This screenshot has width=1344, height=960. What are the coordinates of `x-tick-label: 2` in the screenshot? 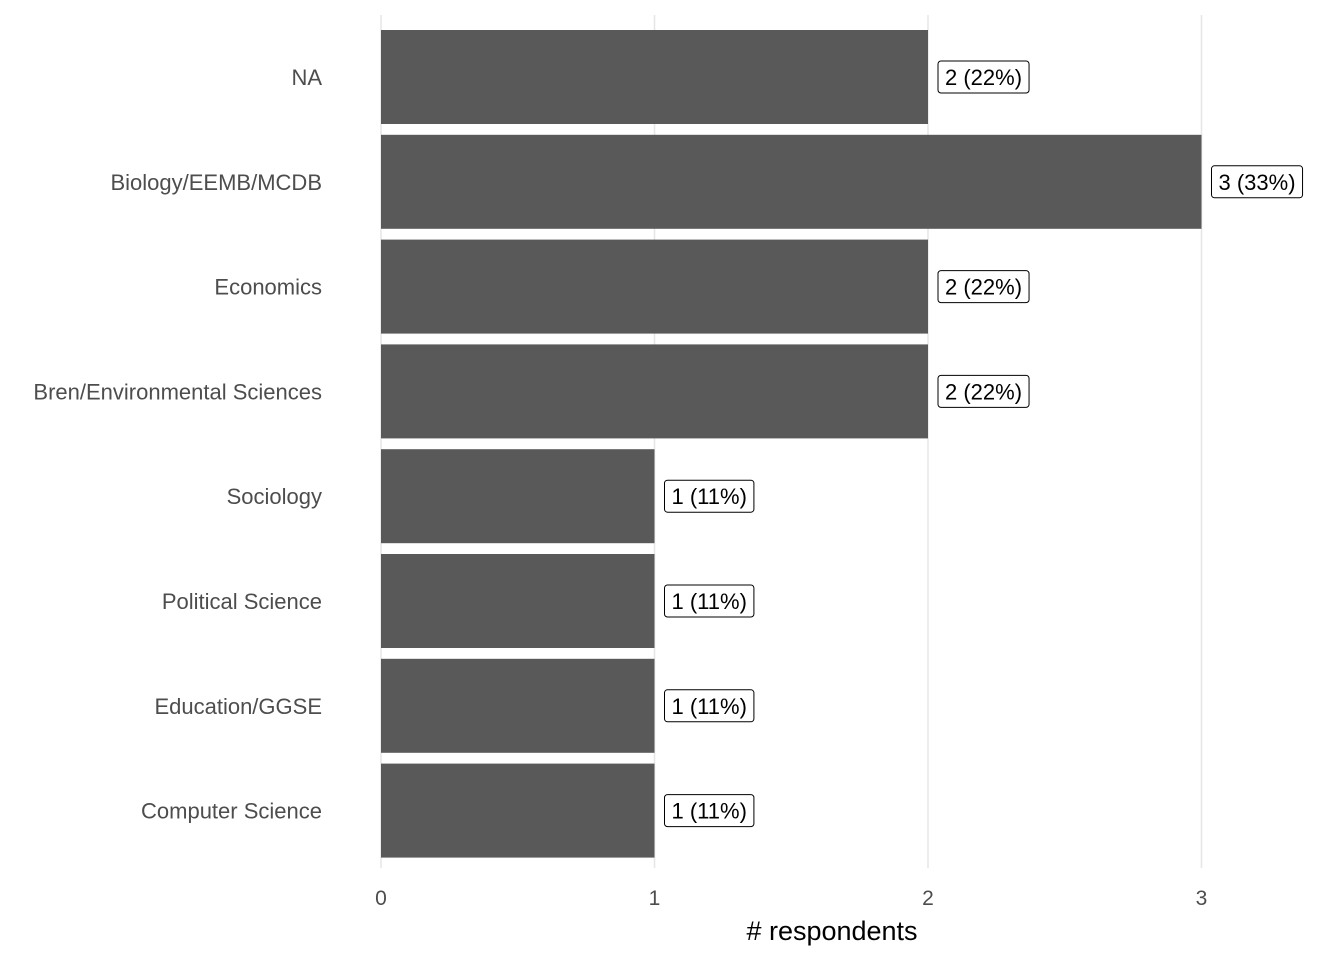 It's located at (928, 898).